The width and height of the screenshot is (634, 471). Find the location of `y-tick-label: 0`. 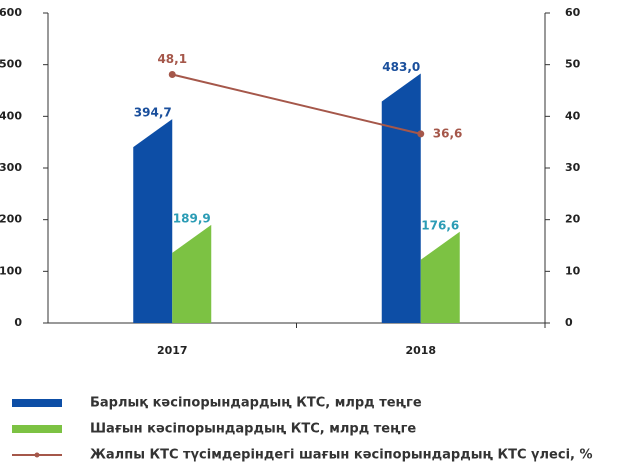

y-tick-label: 0 is located at coordinates (18, 322).